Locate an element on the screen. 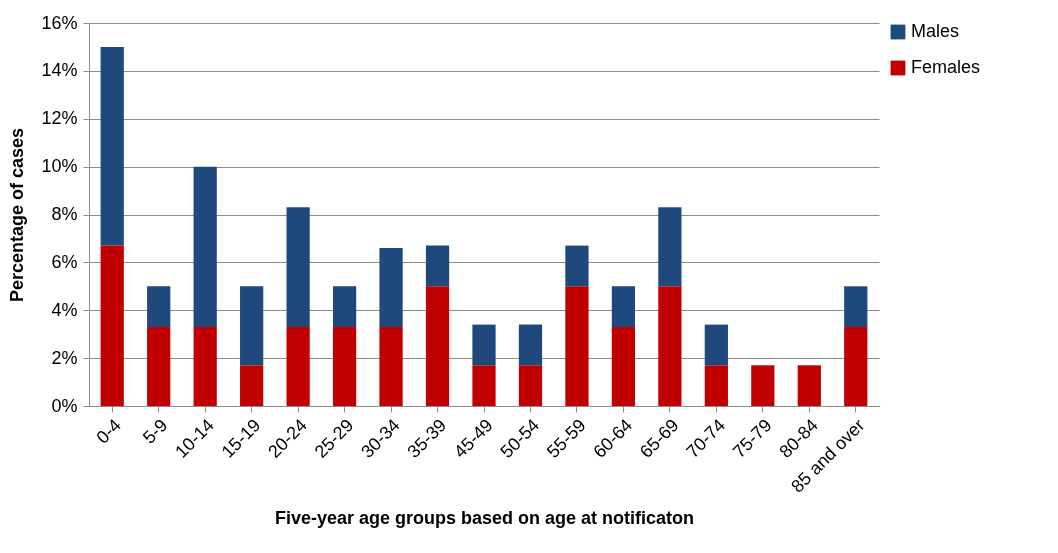  x-axis-title: Five-year age groups based on age at notificaton is located at coordinates (484, 518).